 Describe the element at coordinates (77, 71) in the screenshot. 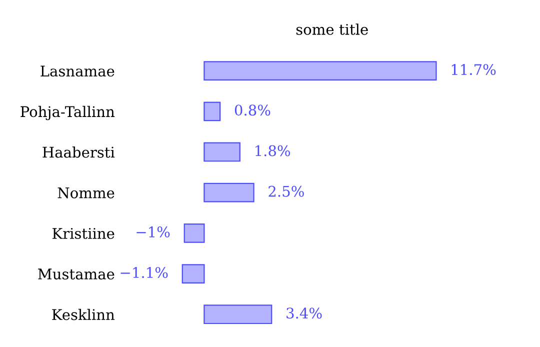

I see `y-tick-label: Lasnamae` at that location.